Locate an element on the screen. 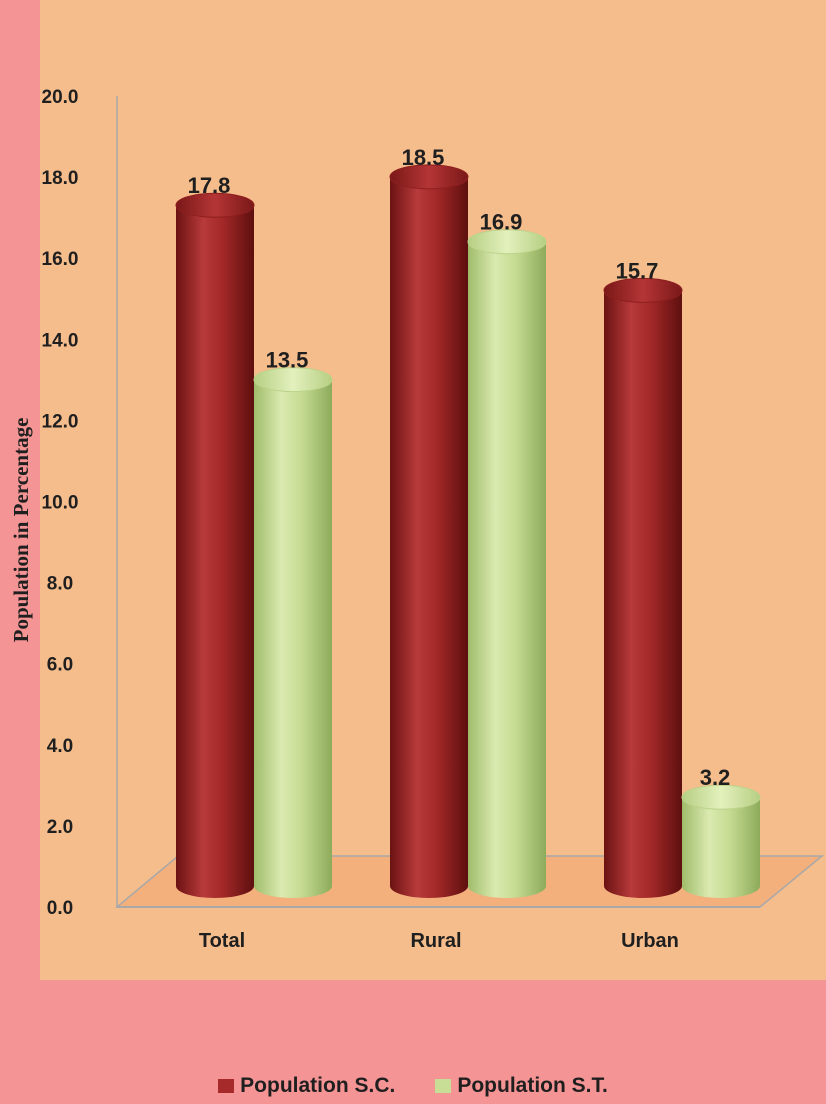 This screenshot has height=1104, width=826. data-label: 16.9 is located at coordinates (501, 222).